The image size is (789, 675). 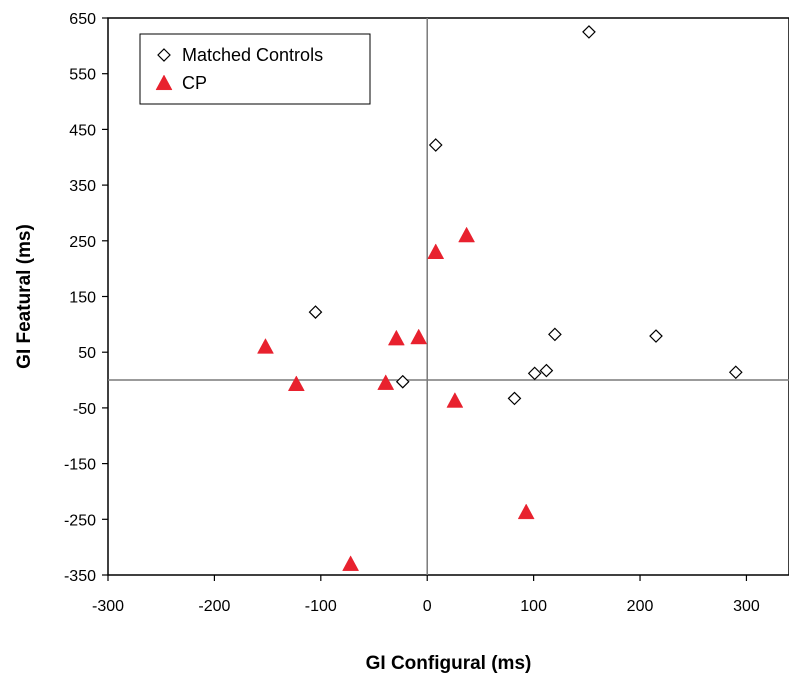 I want to click on y-tick-label: 350, so click(x=82, y=186).